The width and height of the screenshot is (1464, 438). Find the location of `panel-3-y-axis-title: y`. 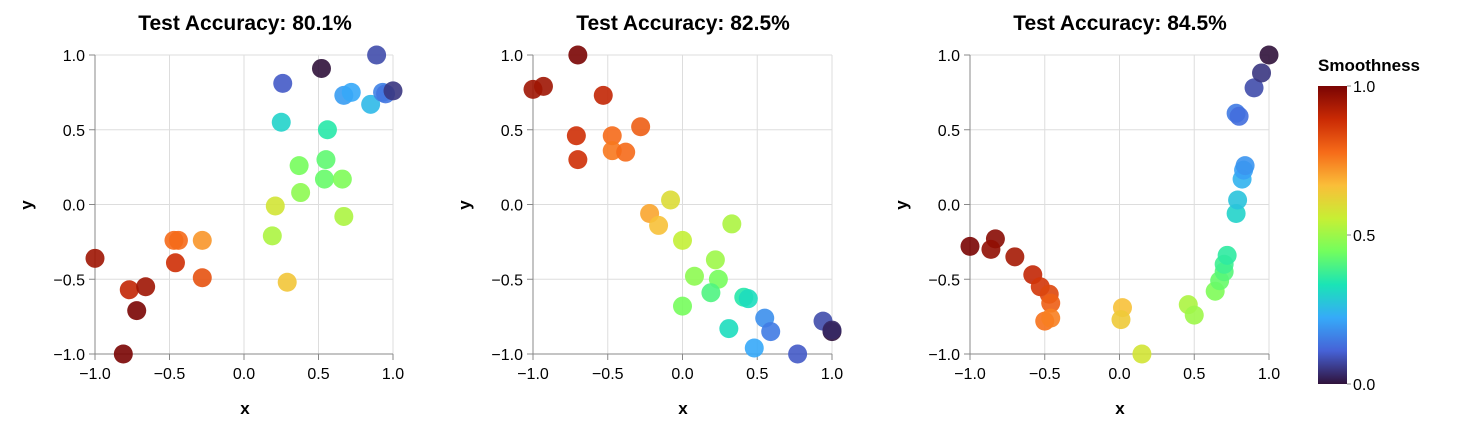

panel-3-y-axis-title: y is located at coordinates (901, 205).